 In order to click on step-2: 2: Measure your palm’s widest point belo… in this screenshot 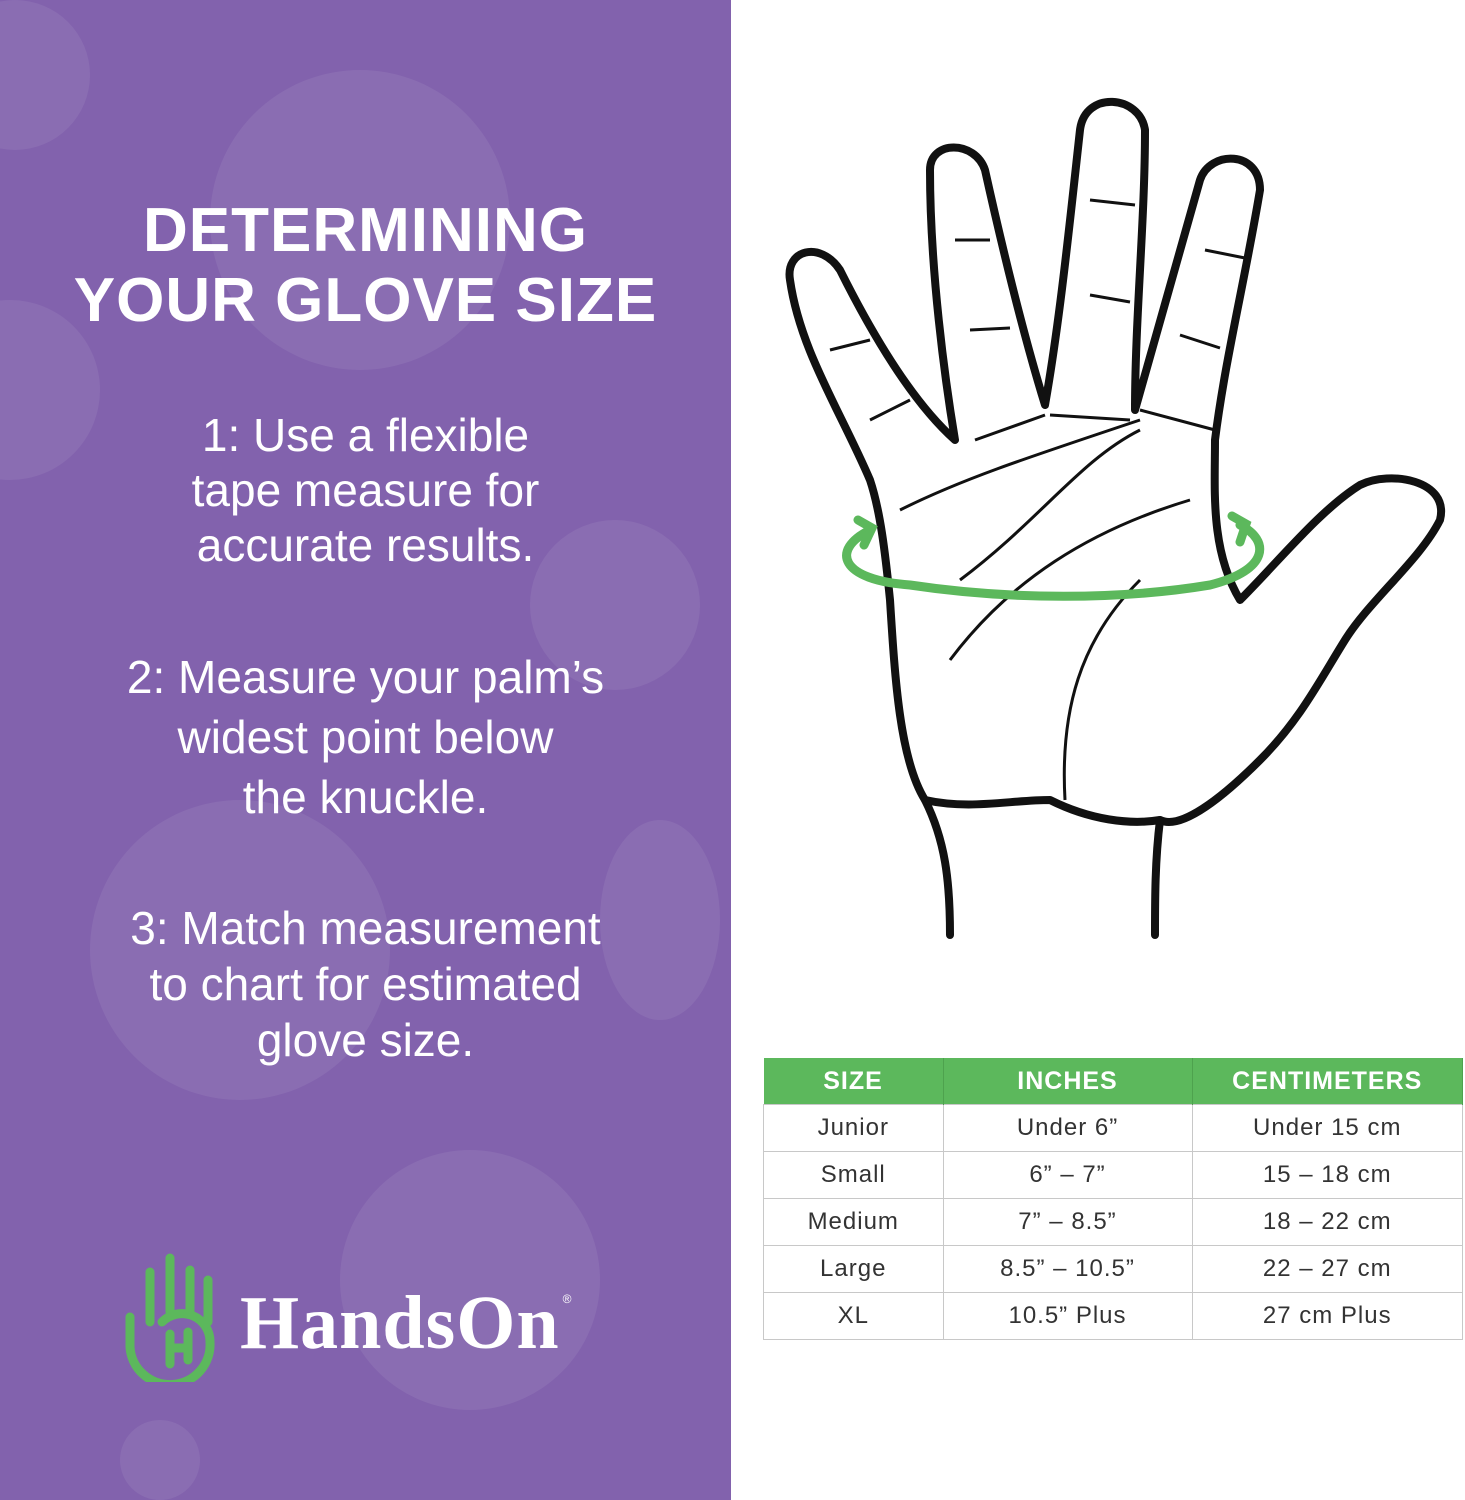, I will do `click(365, 737)`.